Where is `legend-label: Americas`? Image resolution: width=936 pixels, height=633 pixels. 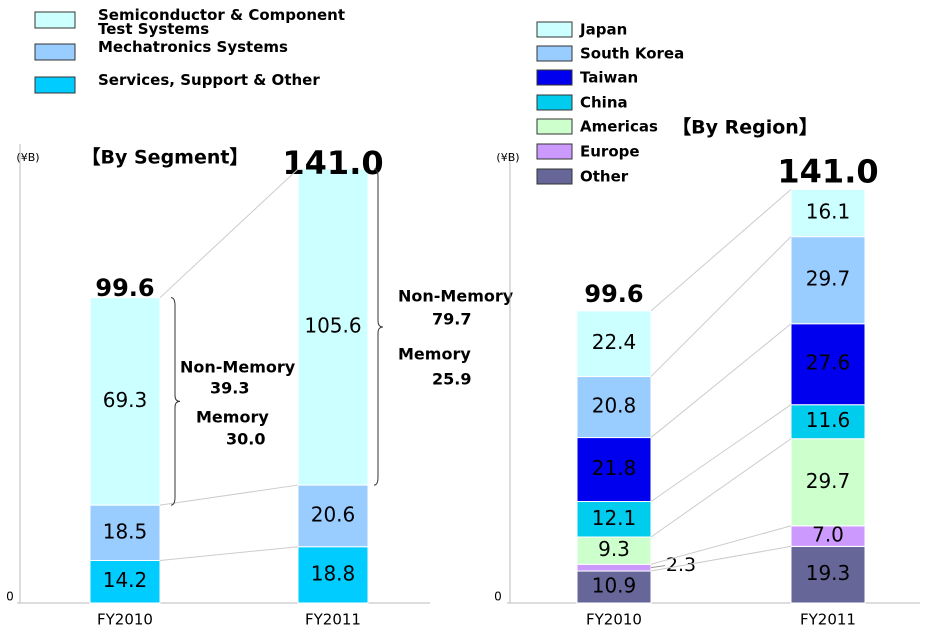 legend-label: Americas is located at coordinates (619, 127).